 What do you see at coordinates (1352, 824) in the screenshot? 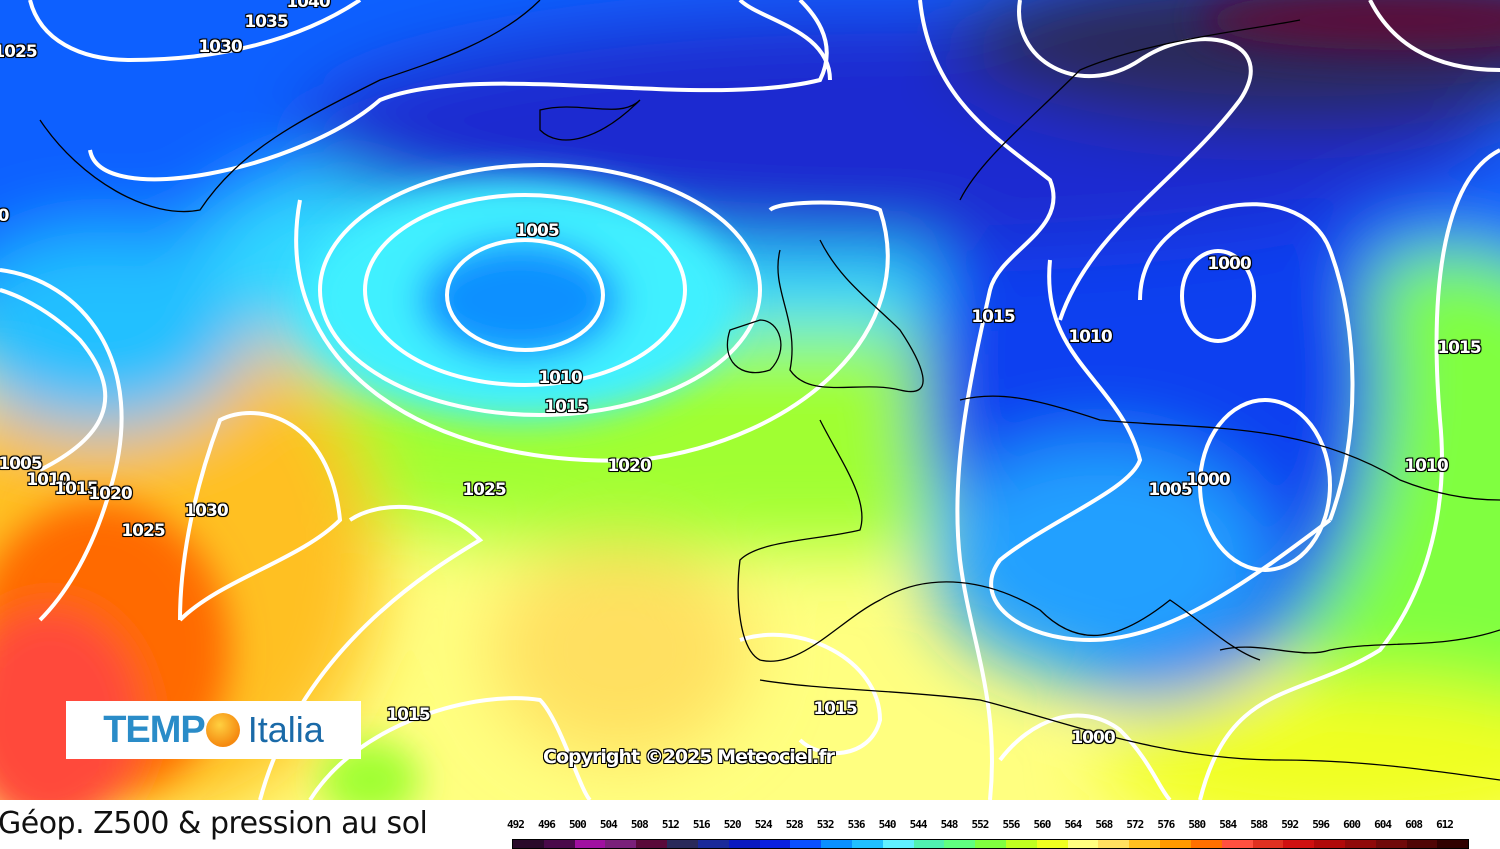
I see `legend-label: 600` at bounding box center [1352, 824].